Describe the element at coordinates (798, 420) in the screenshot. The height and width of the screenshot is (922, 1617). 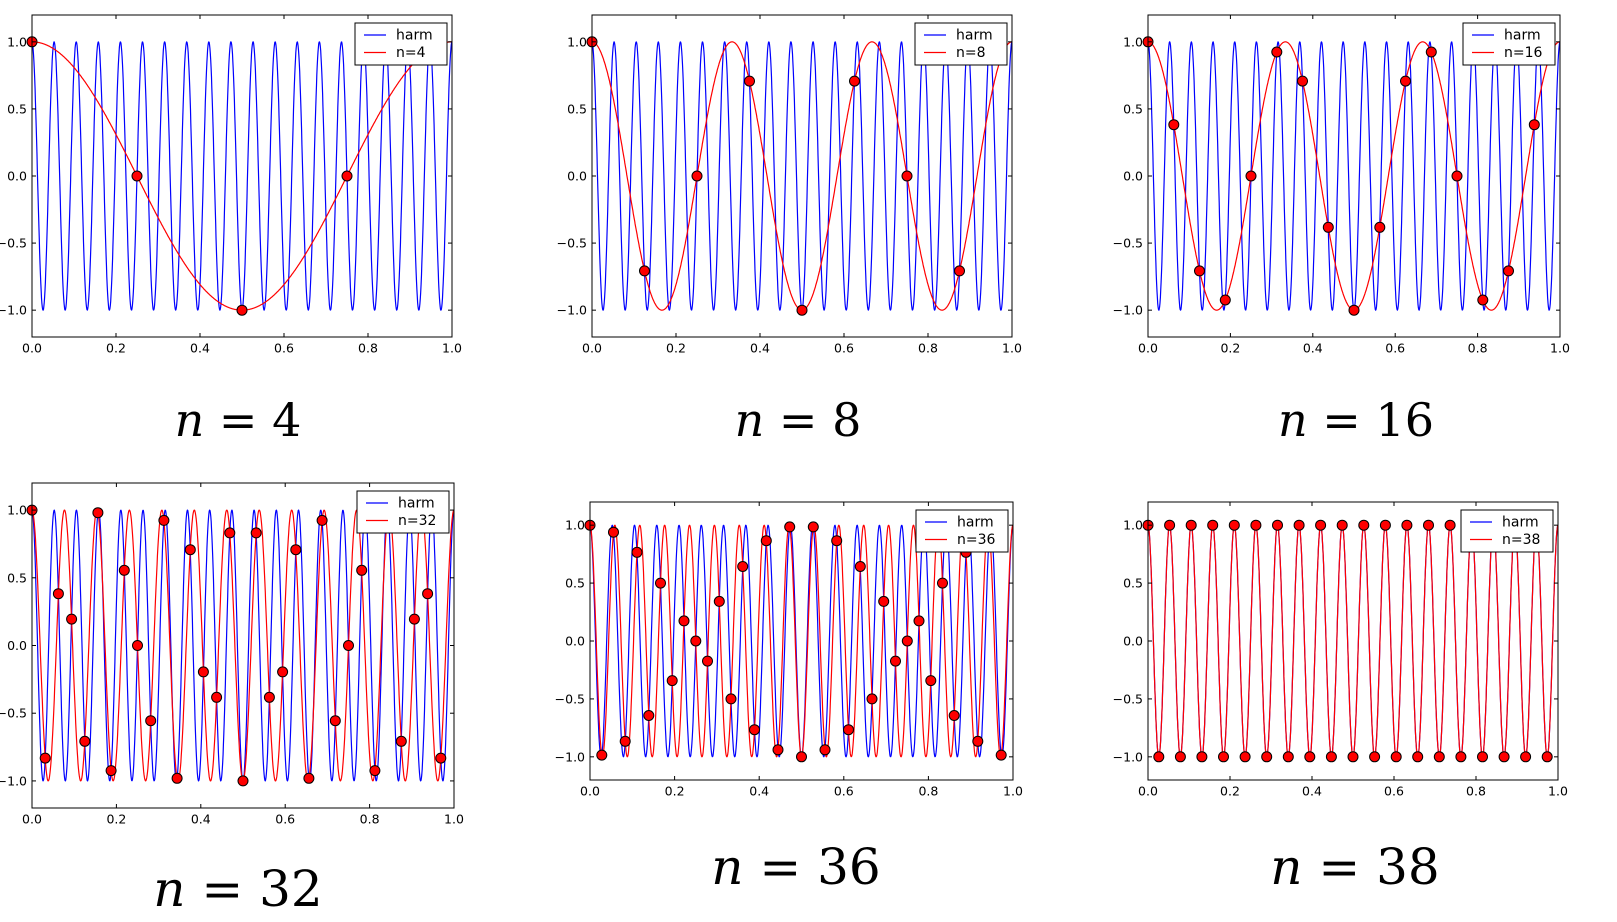
I see `caption-n8: n = 8` at that location.